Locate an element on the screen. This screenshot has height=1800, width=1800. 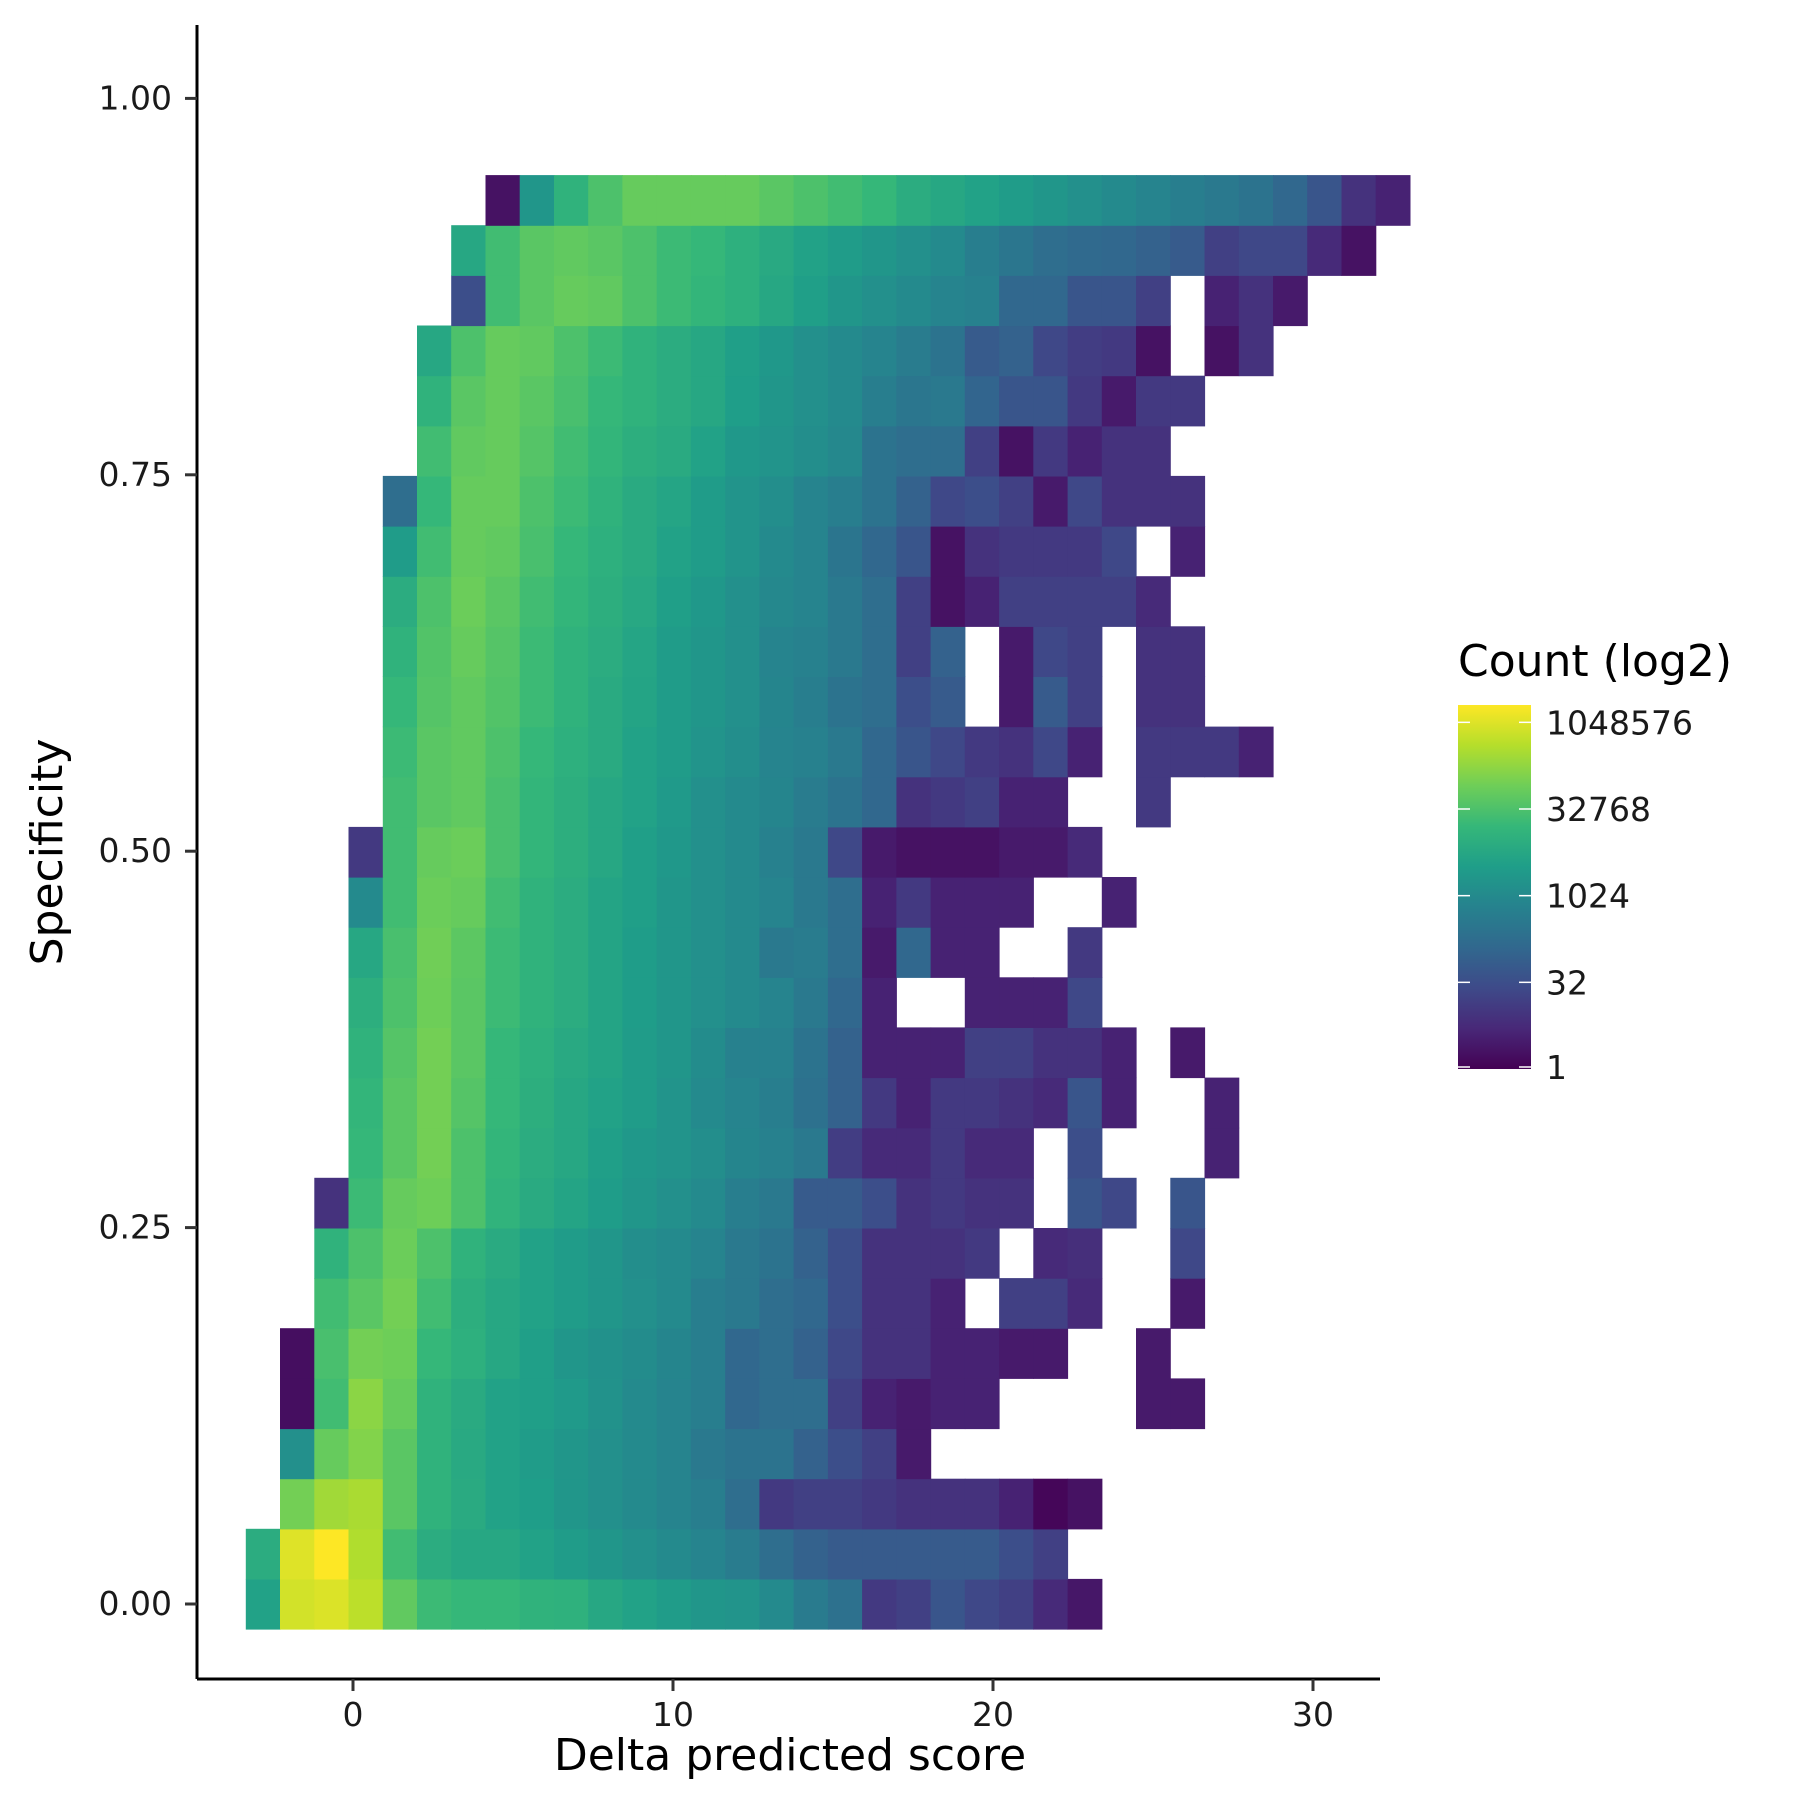
color-legend: Count (log2) 1 32 1024 32768 1048576 is located at coordinates (1595, 861).